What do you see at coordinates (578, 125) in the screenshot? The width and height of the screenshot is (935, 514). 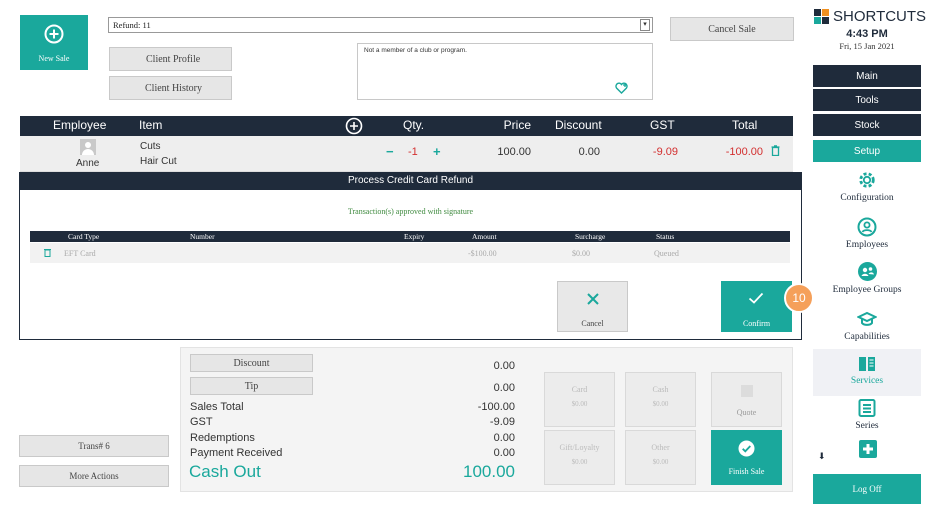 I see `col-discount-header: Discount` at bounding box center [578, 125].